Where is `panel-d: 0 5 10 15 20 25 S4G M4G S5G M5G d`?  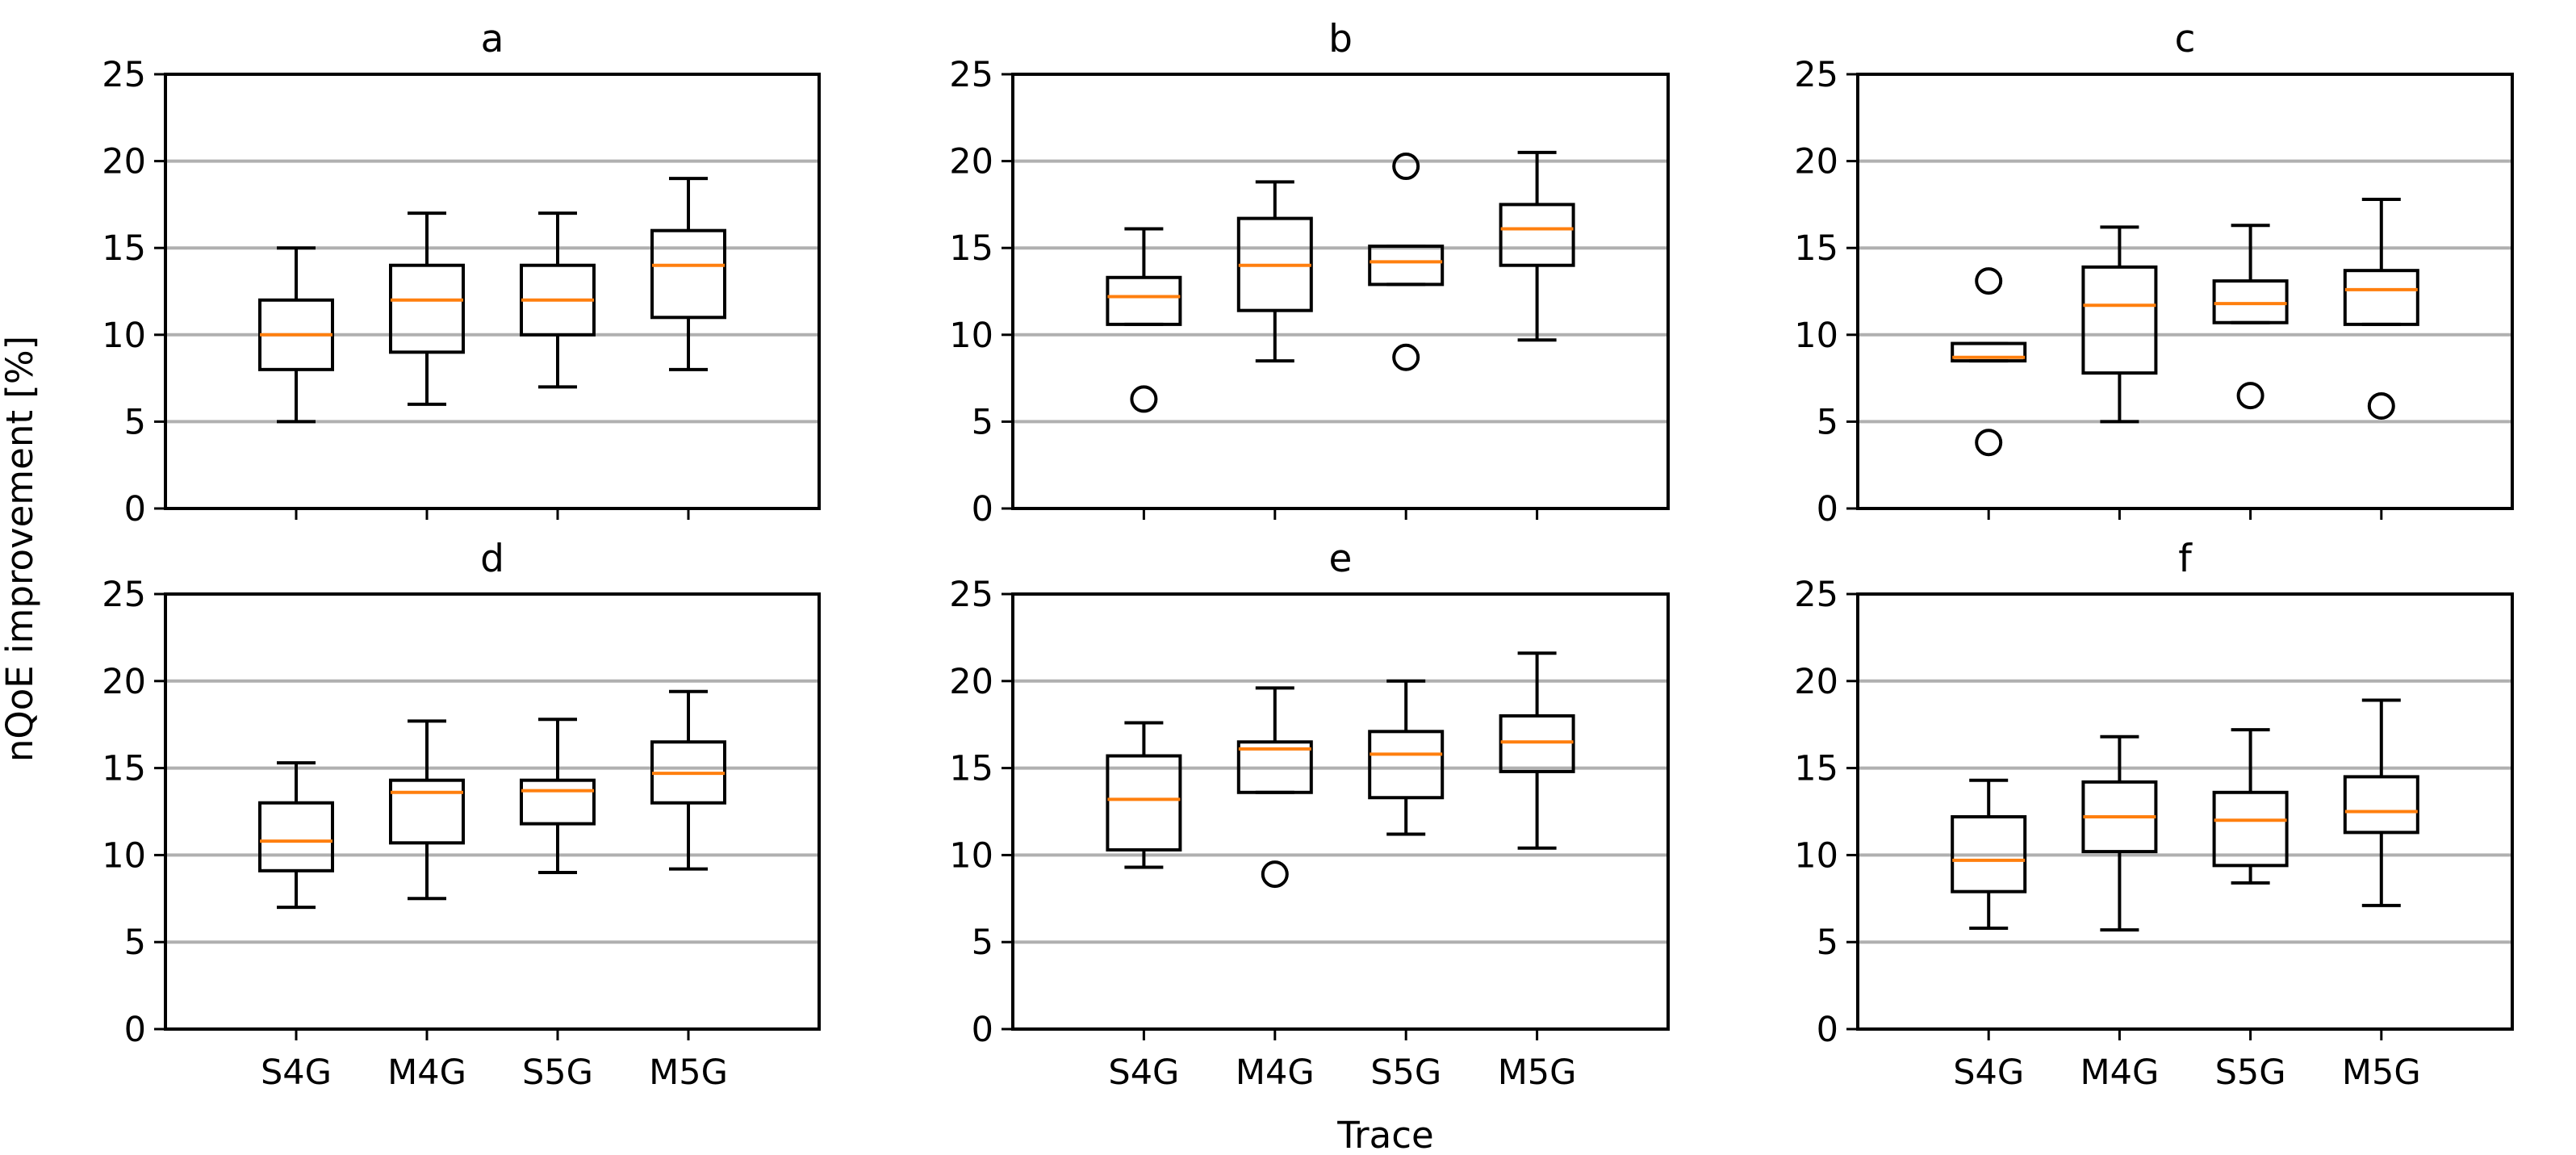
panel-d: 0 5 10 15 20 25 S4G M4G S5G M5G d is located at coordinates (461, 815).